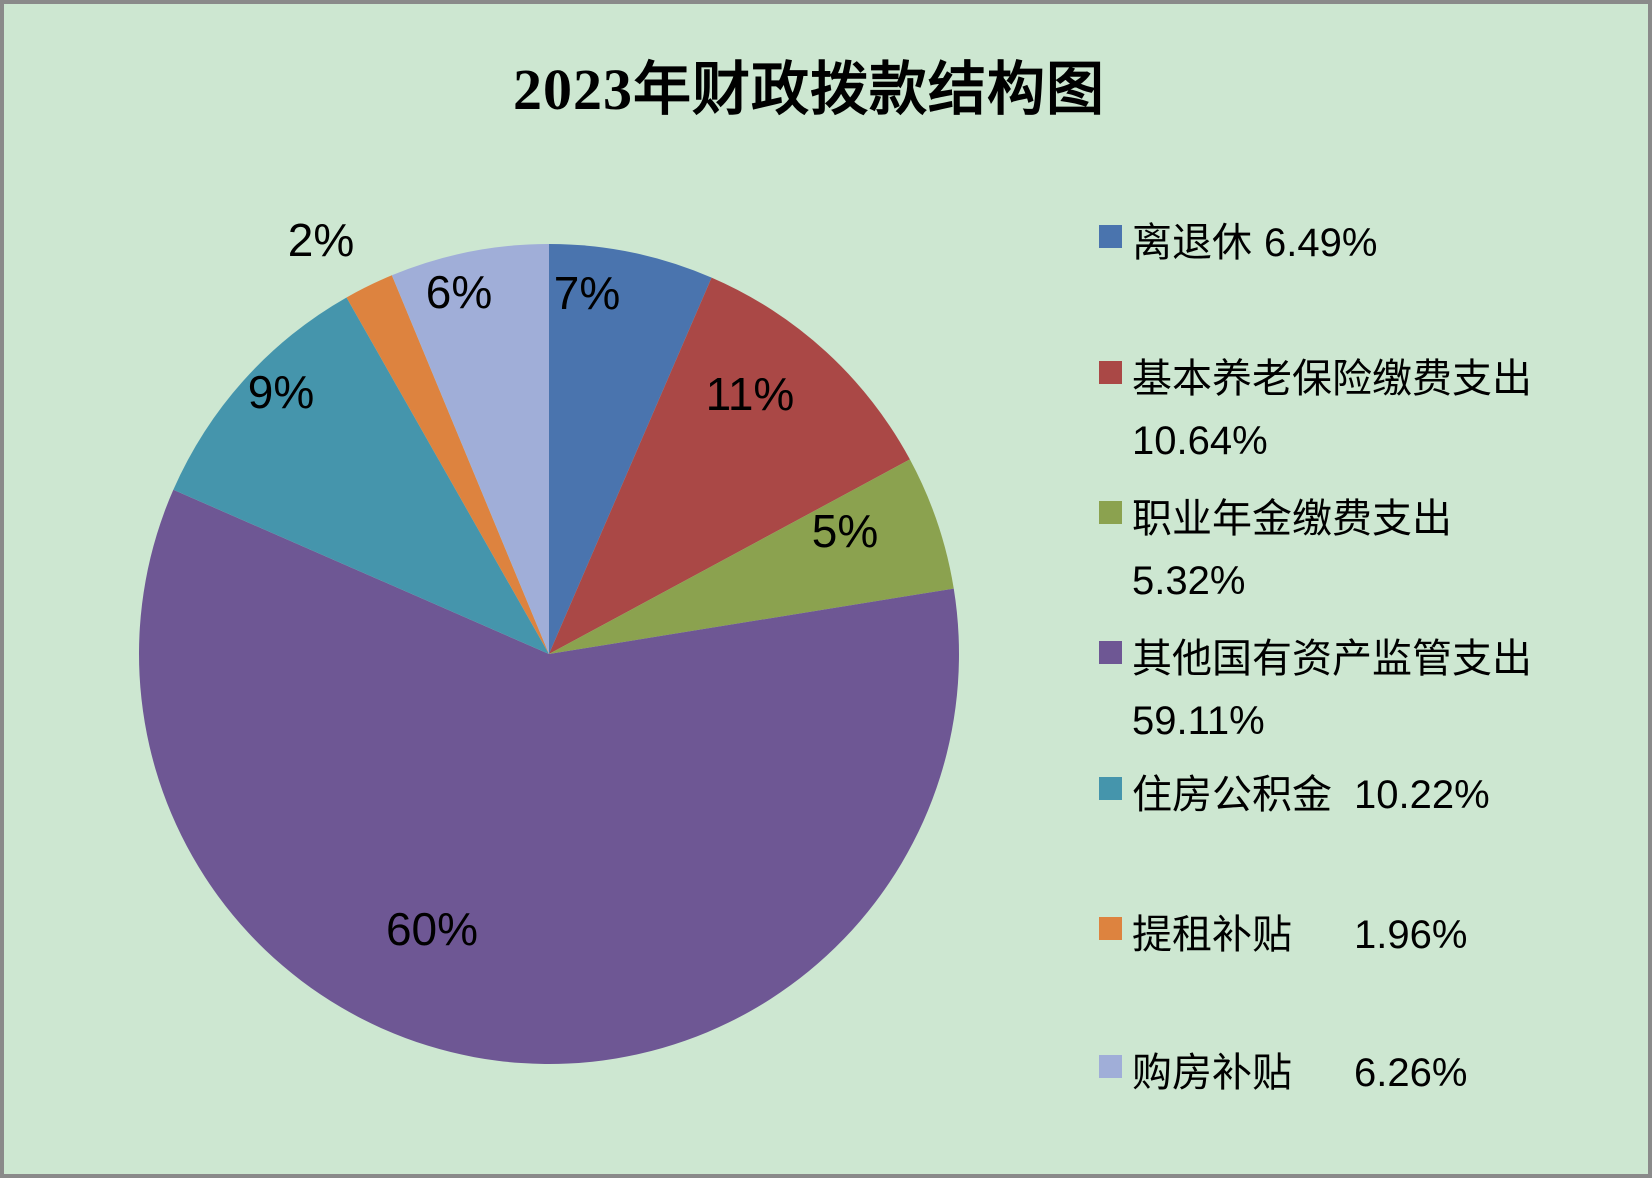 Image resolution: width=1652 pixels, height=1178 pixels. Describe the element at coordinates (321, 240) in the screenshot. I see `pie-slice-label-5: 2%` at that location.